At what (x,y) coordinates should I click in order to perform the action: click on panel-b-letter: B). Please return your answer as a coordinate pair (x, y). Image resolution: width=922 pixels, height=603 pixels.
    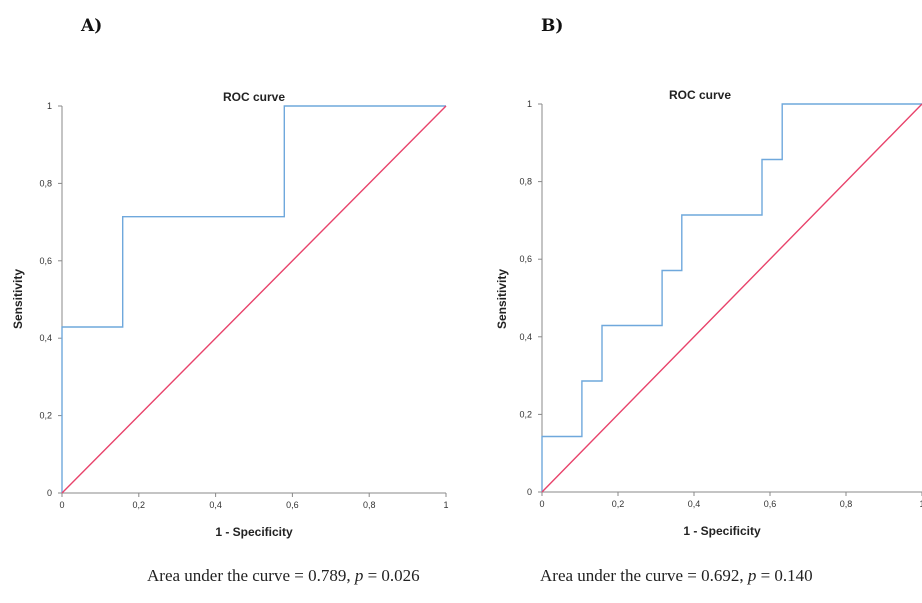
    Looking at the image, I should click on (552, 26).